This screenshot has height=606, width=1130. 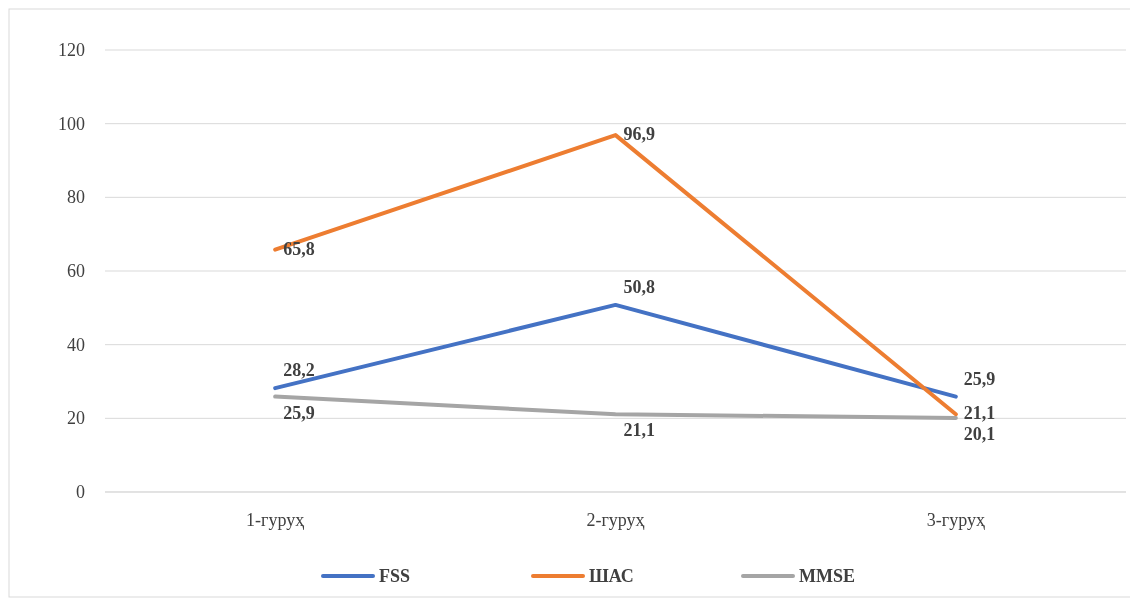 I want to click on data-label: 28,2, so click(x=299, y=370).